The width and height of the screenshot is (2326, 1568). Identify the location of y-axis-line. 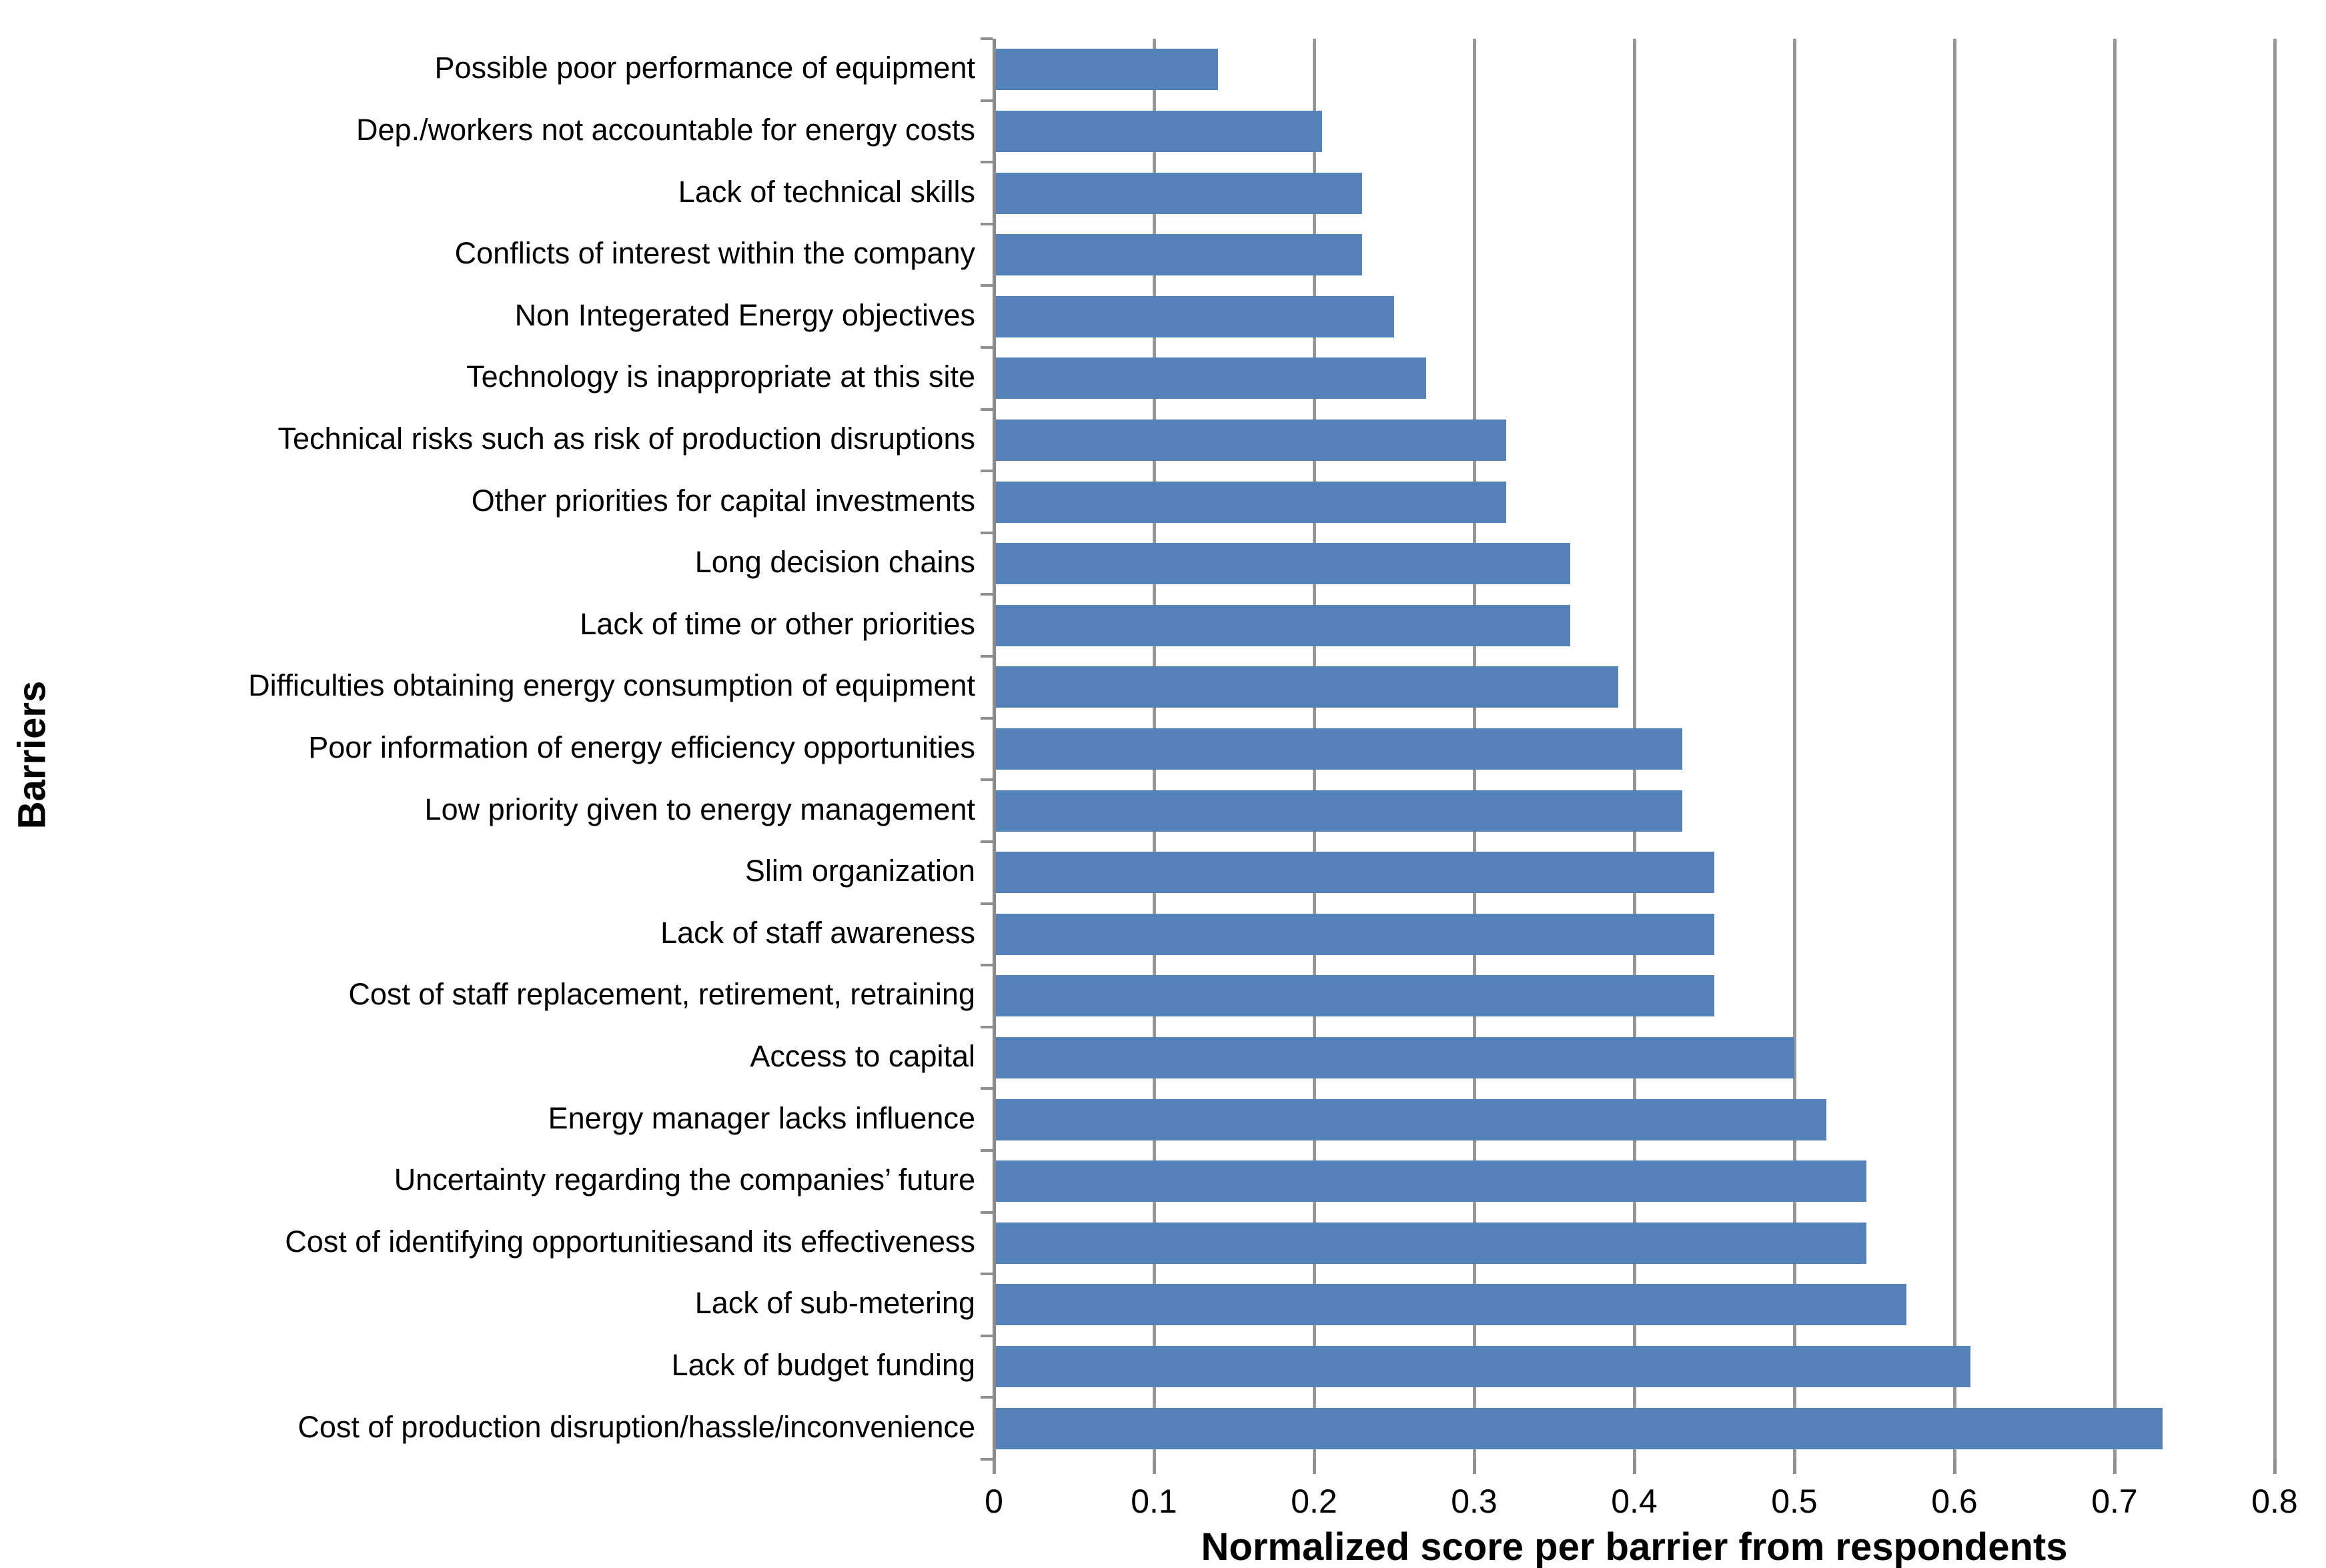
(994, 749).